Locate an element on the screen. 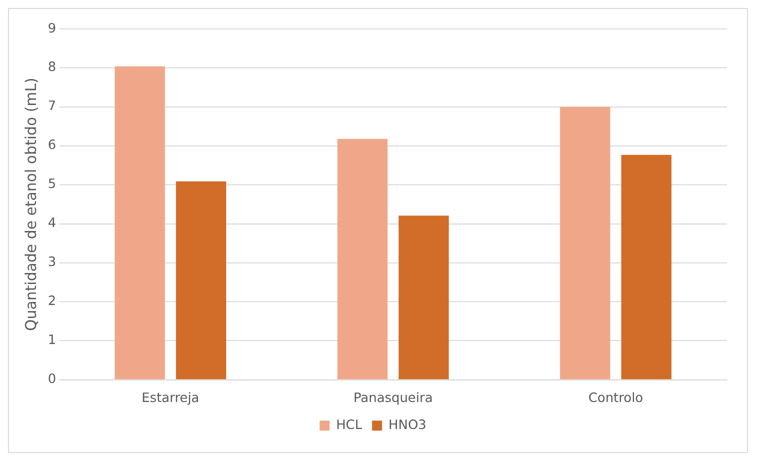 Image resolution: width=758 pixels, height=463 pixels. y-axis-title: Quantidade de etanol obtido (mL) is located at coordinates (31, 204).